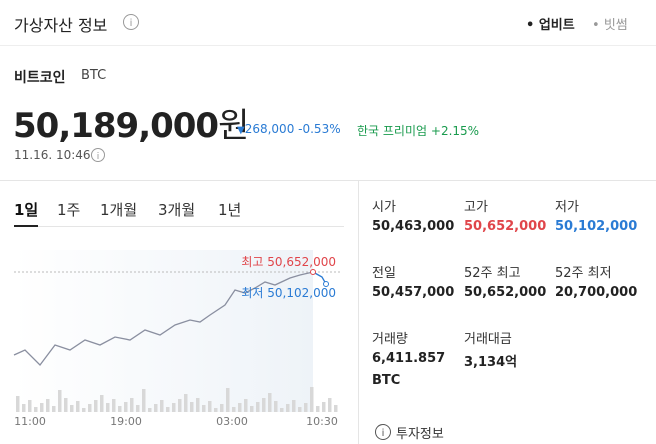 This screenshot has width=656, height=444. I want to click on period-tab: 1년, so click(230, 210).